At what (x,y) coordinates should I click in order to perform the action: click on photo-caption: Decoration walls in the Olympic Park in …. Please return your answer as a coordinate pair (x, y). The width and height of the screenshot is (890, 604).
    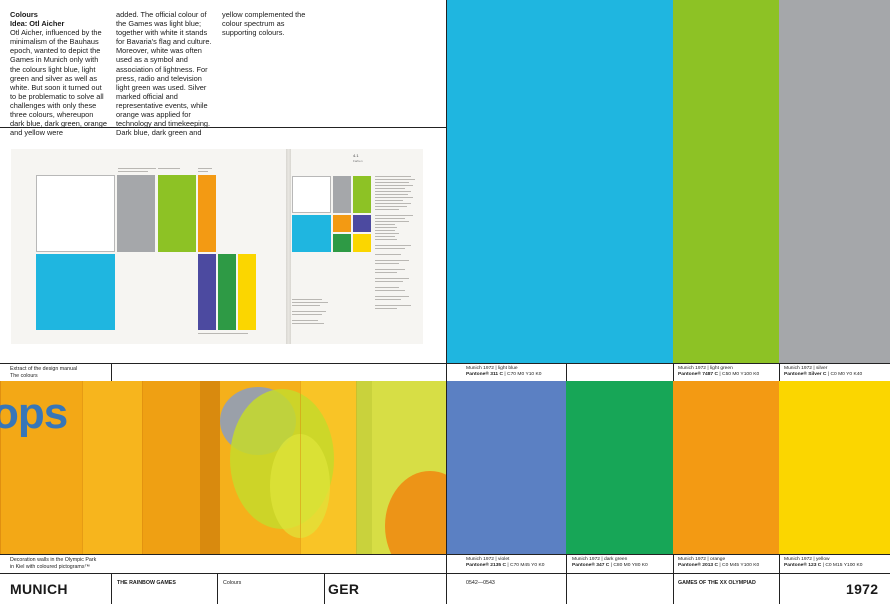
    Looking at the image, I should click on (53, 564).